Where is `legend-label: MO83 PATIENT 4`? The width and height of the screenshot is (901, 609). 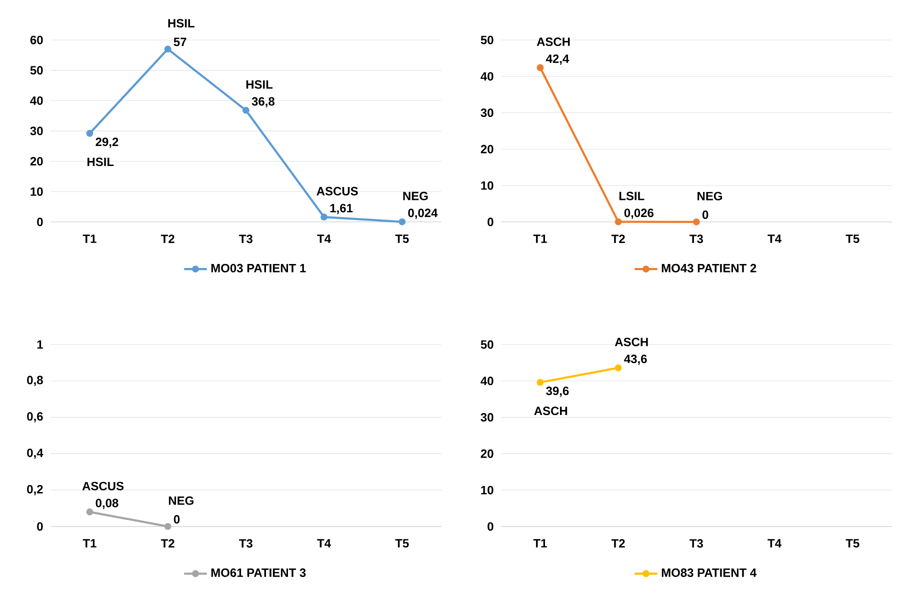
legend-label: MO83 PATIENT 4 is located at coordinates (709, 572).